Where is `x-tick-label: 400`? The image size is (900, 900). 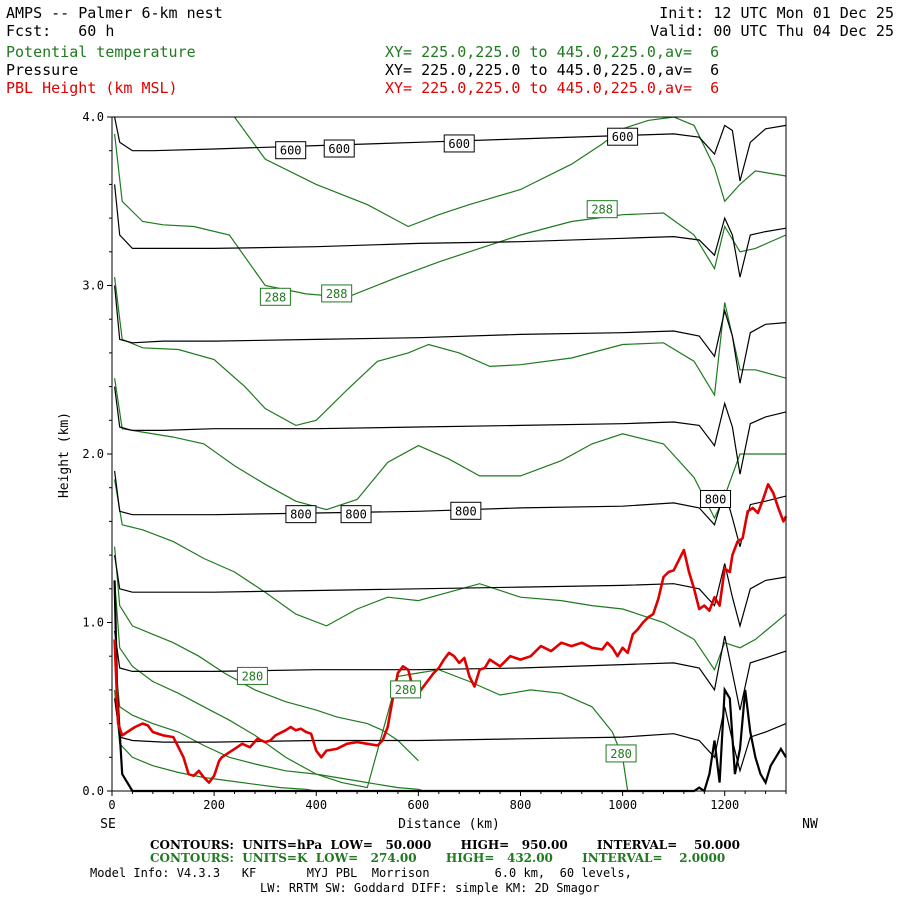 x-tick-label: 400 is located at coordinates (316, 805).